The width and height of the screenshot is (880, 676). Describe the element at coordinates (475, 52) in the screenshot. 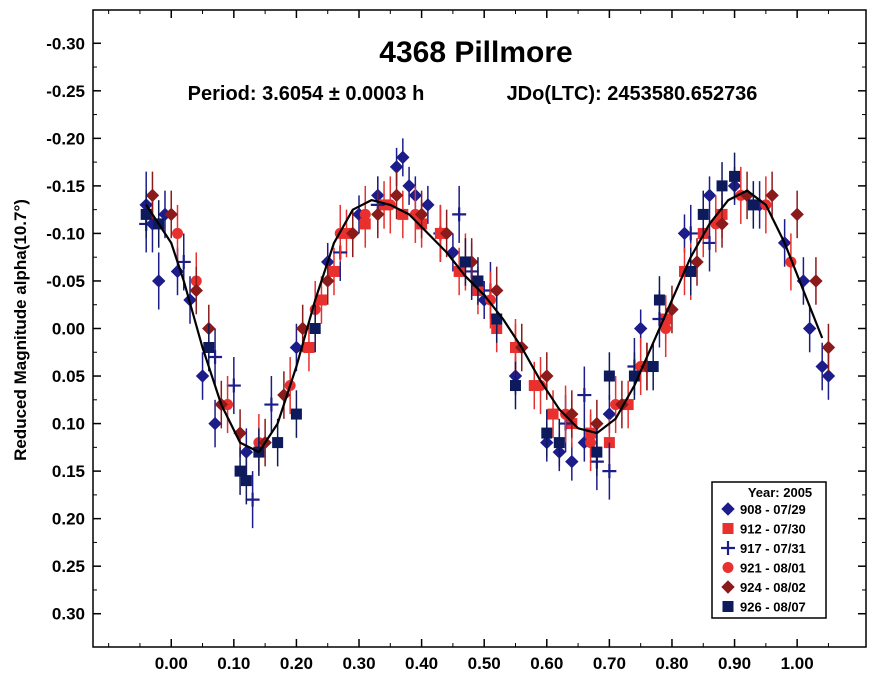

I see `chart-title: 4368 Pillmore` at that location.